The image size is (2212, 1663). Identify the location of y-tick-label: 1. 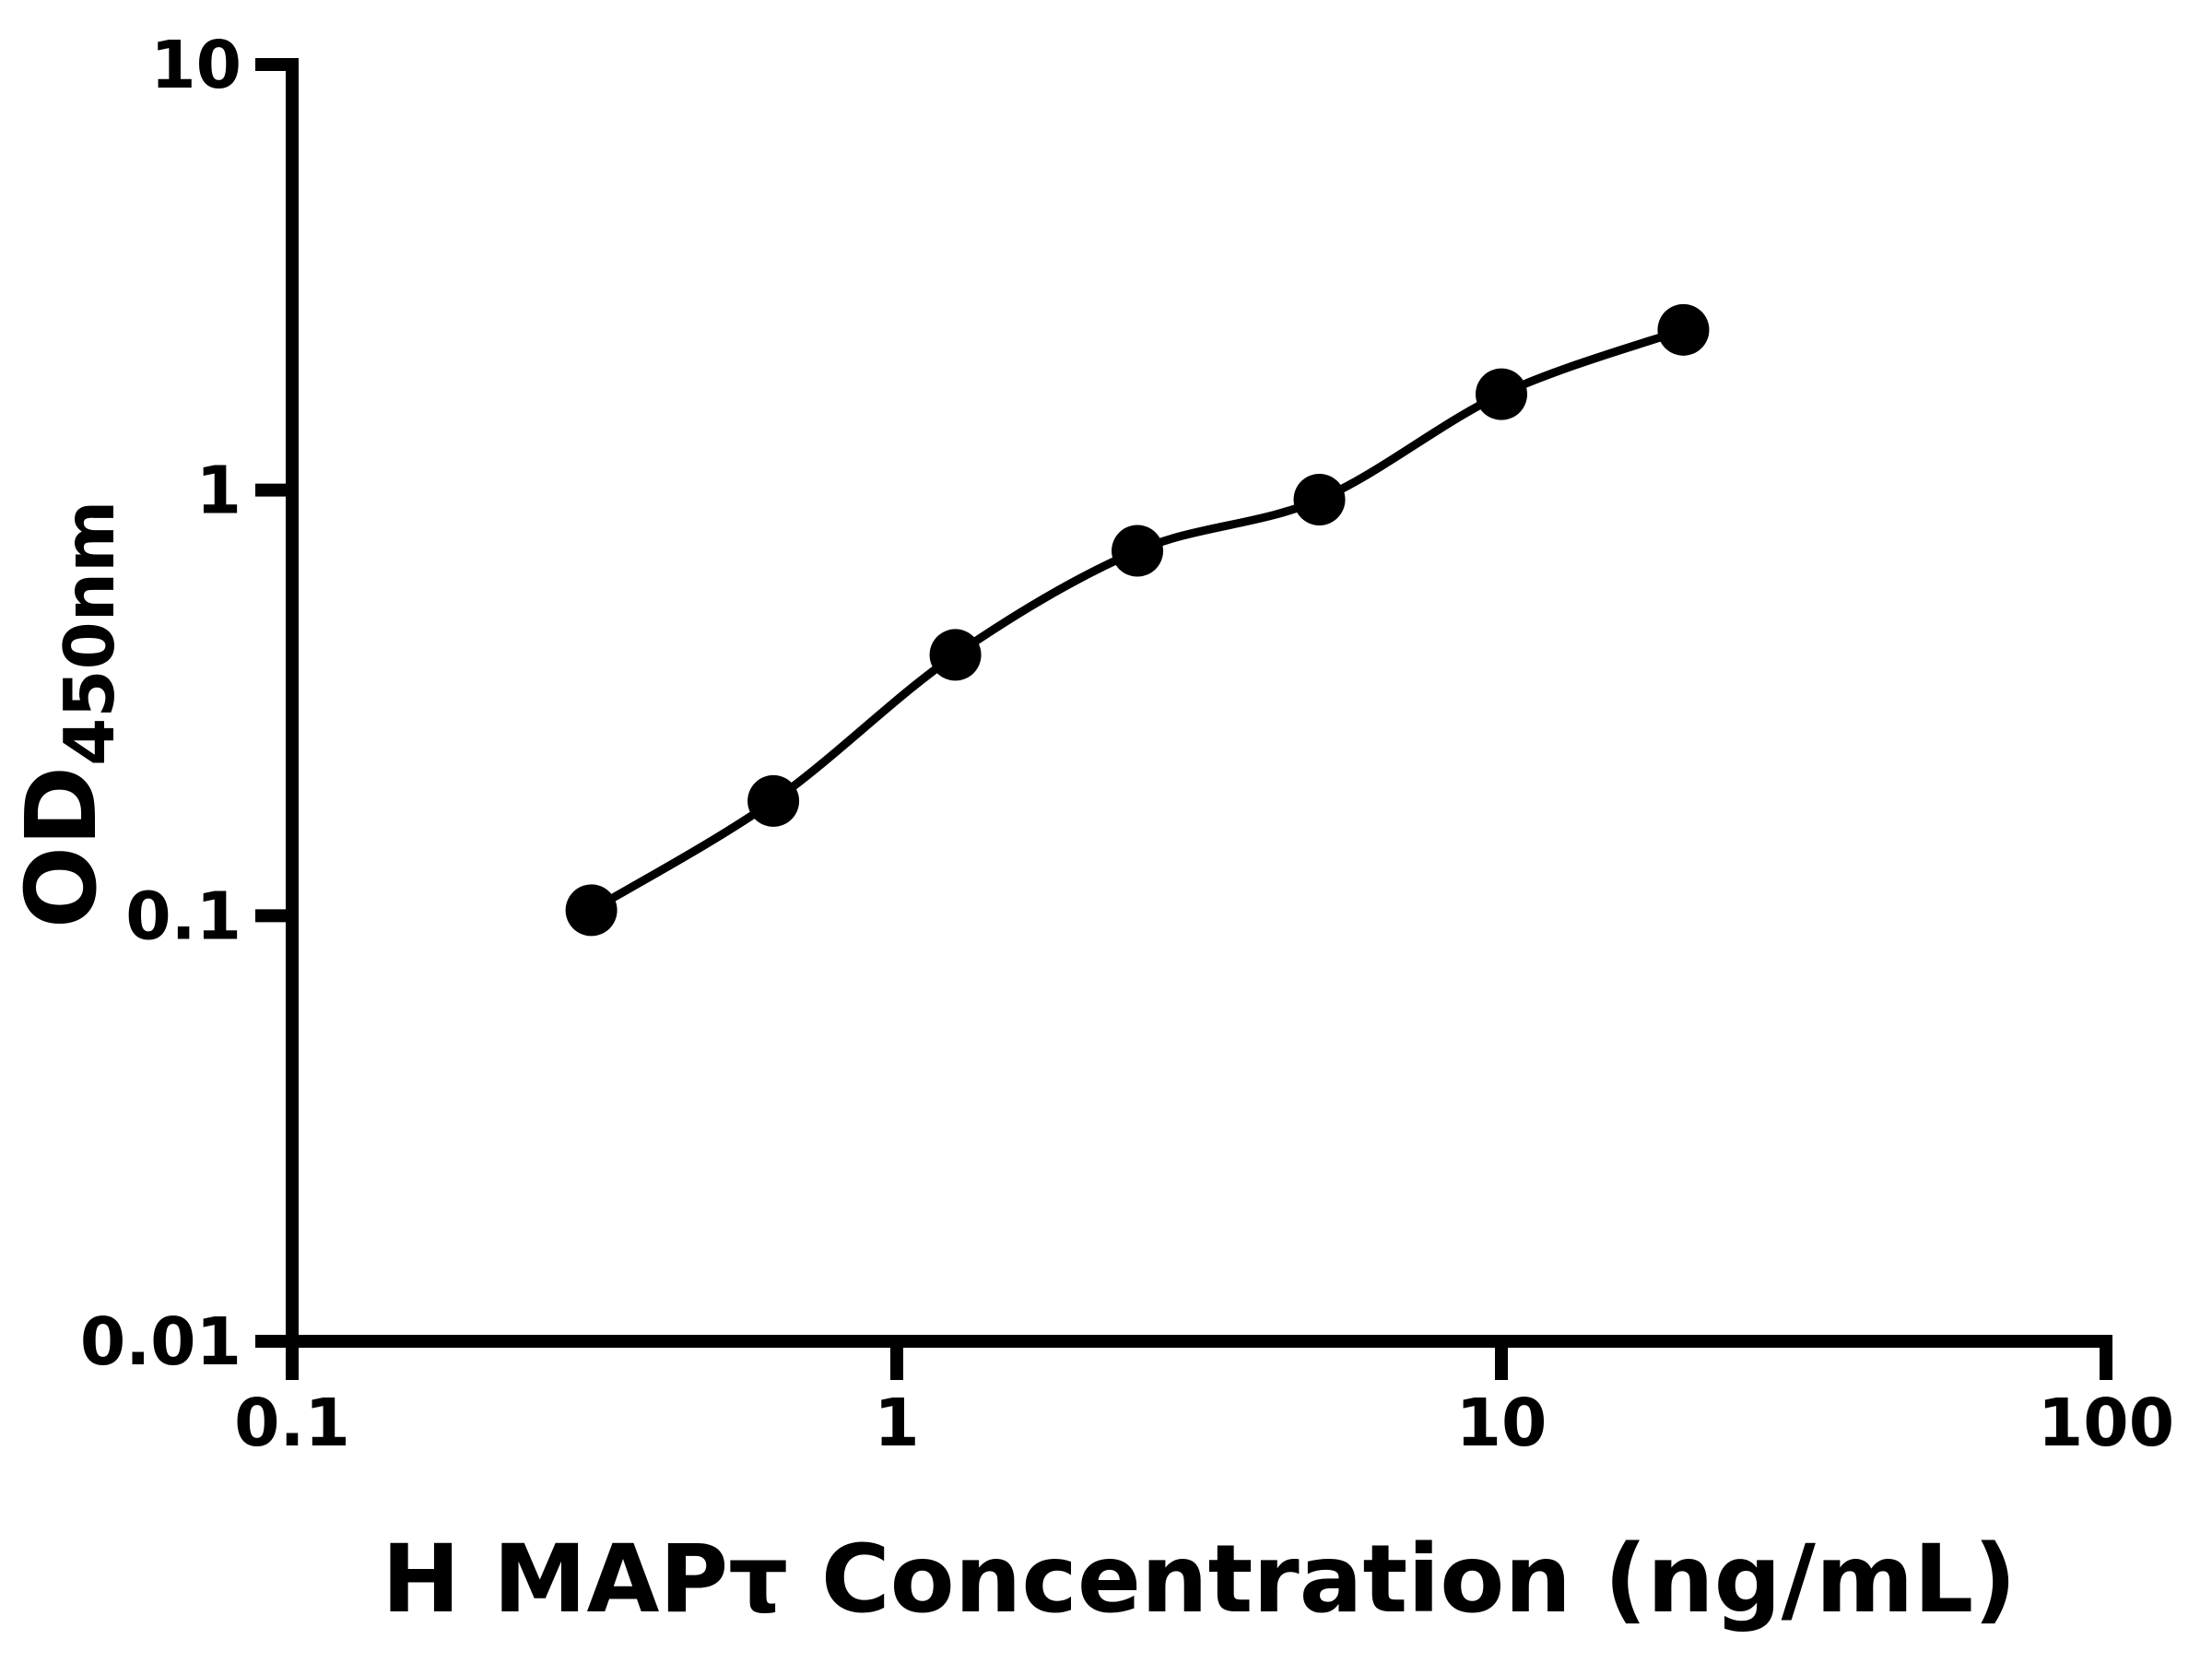
(218, 491).